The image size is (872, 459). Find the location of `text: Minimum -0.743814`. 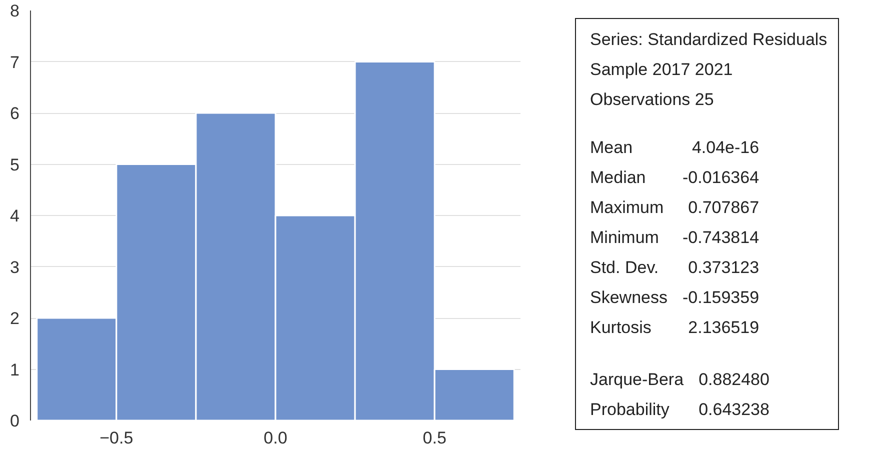

text: Minimum -0.743814 is located at coordinates (675, 237).